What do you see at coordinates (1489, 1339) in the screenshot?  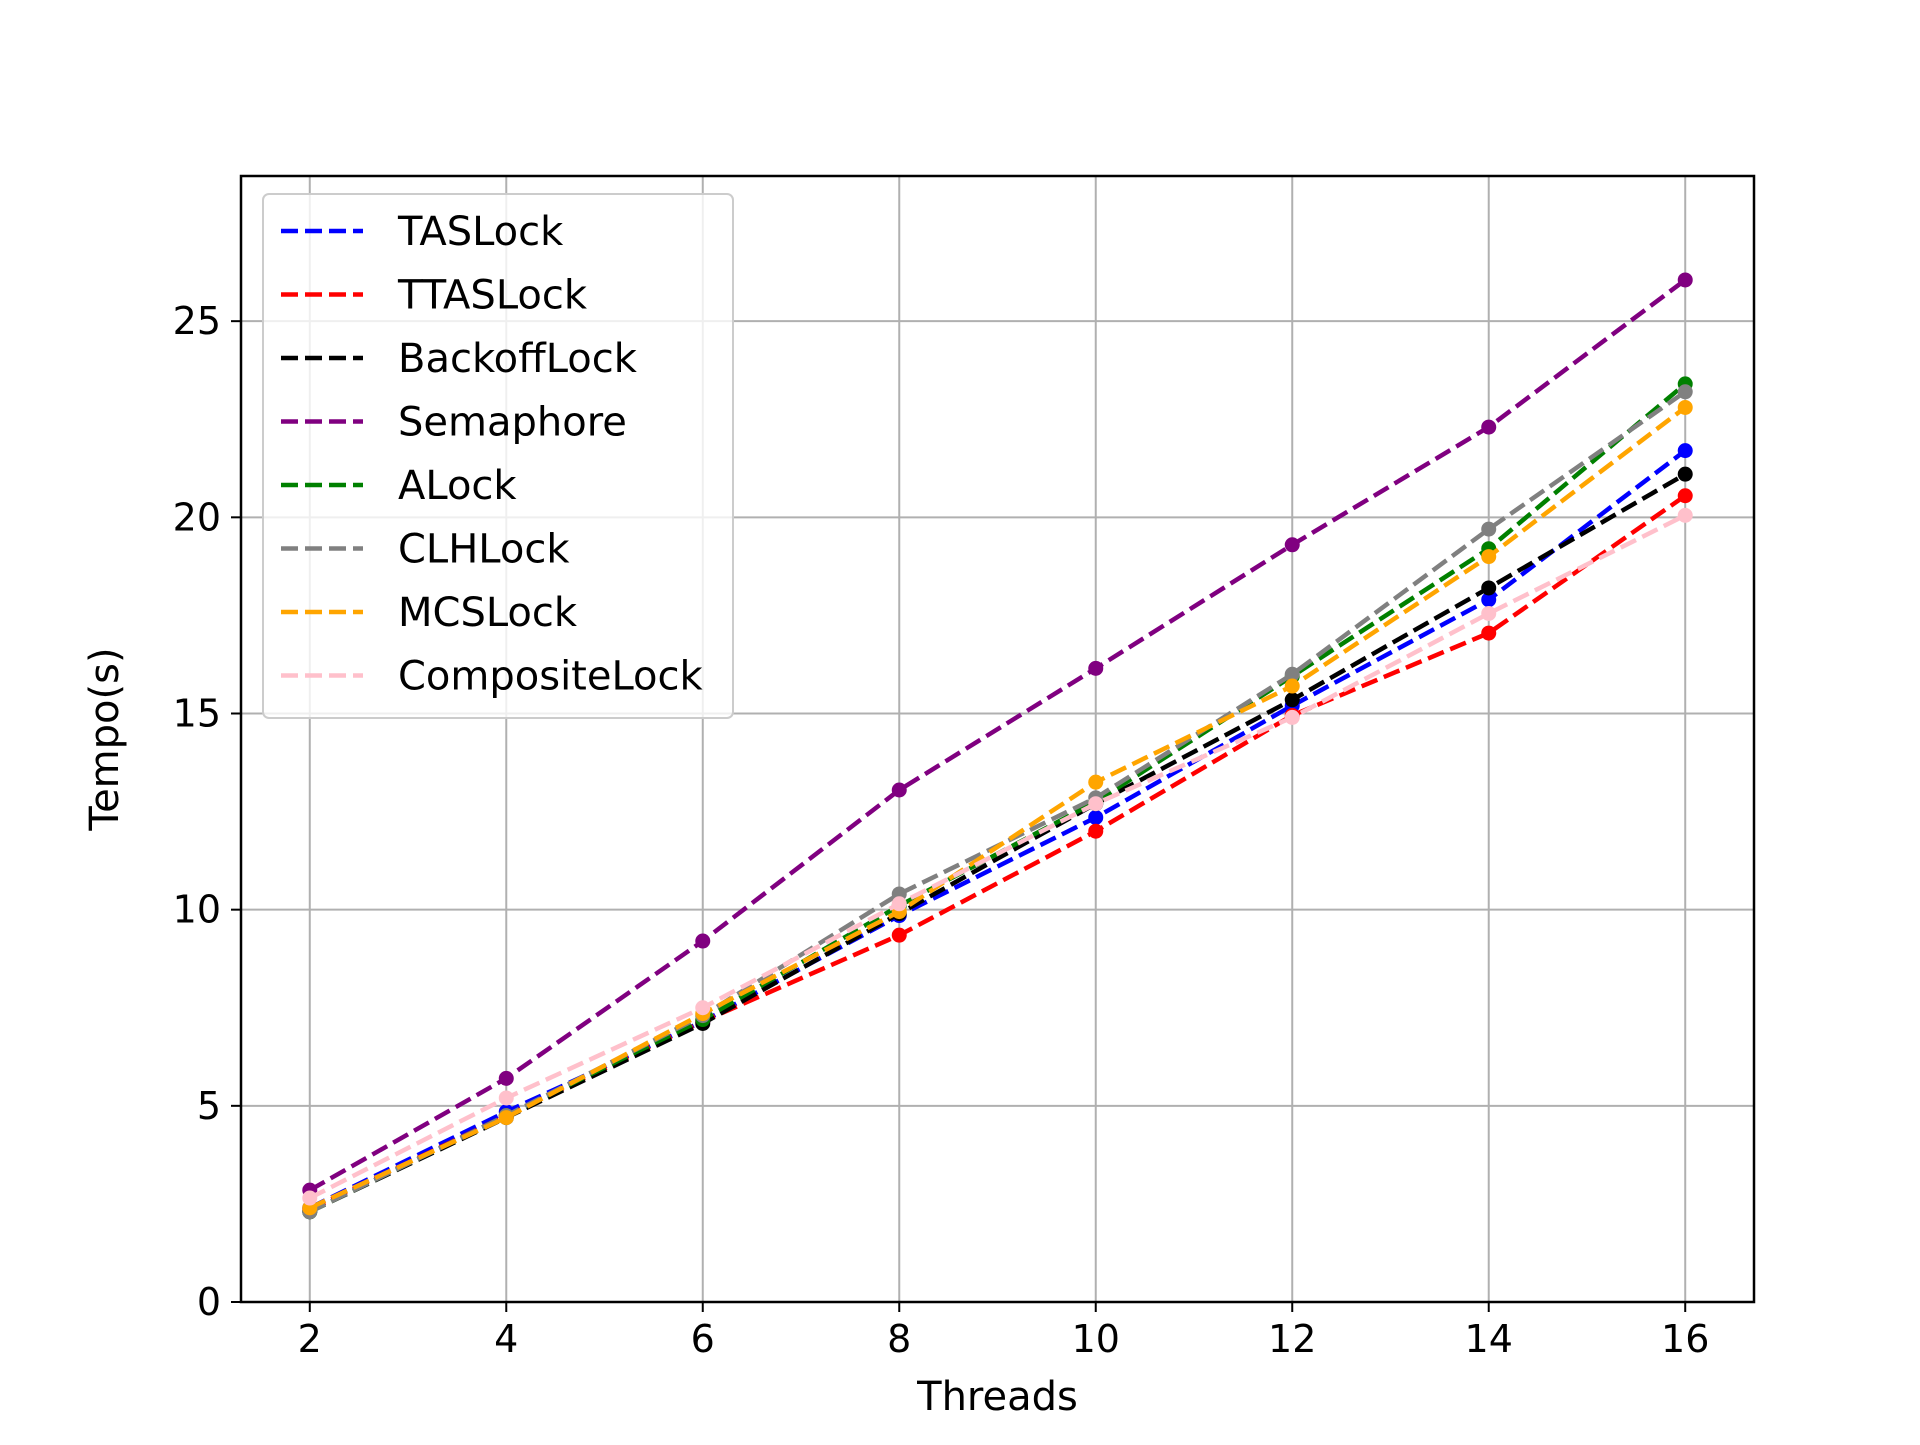 I see `x-tick-label: 14` at bounding box center [1489, 1339].